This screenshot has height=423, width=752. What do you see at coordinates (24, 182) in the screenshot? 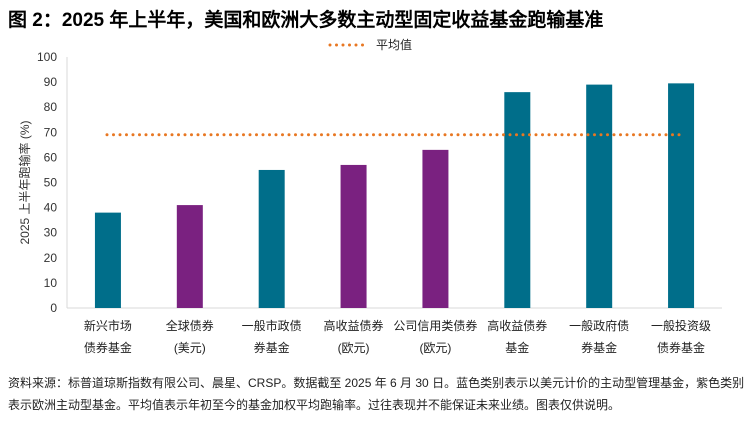
I see `y-axis-title: 2025 上半年跑输率 (%)` at bounding box center [24, 182].